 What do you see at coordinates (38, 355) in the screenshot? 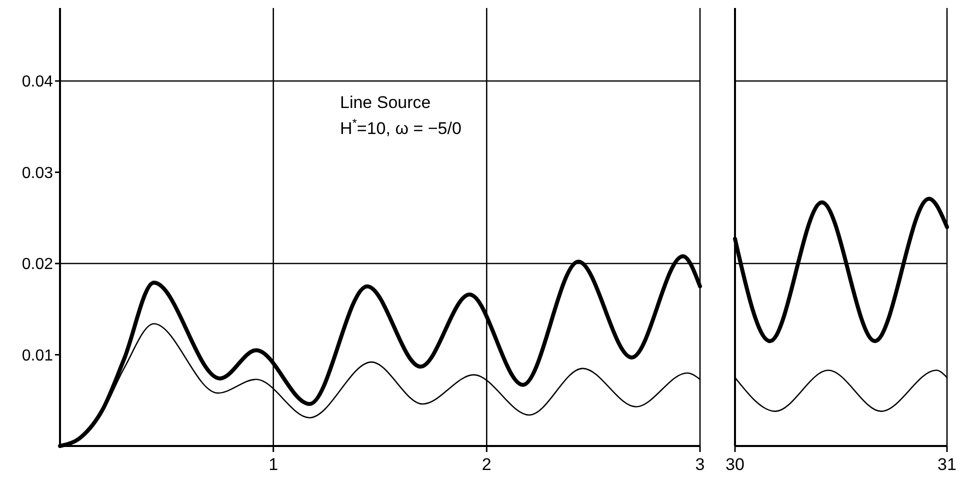
I see `y-tick-label: 0.01` at bounding box center [38, 355].